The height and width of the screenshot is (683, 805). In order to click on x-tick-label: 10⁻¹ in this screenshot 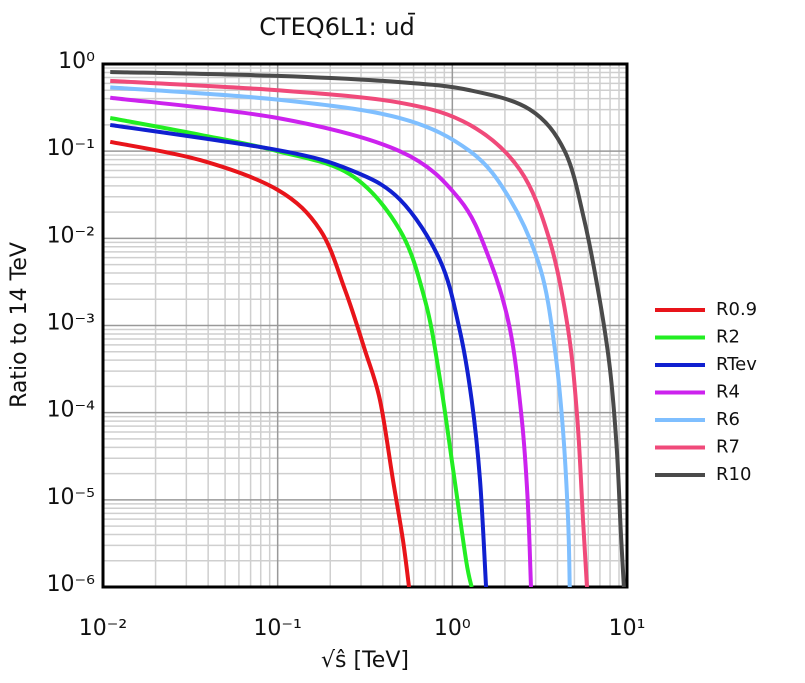, I will do `click(277, 628)`.